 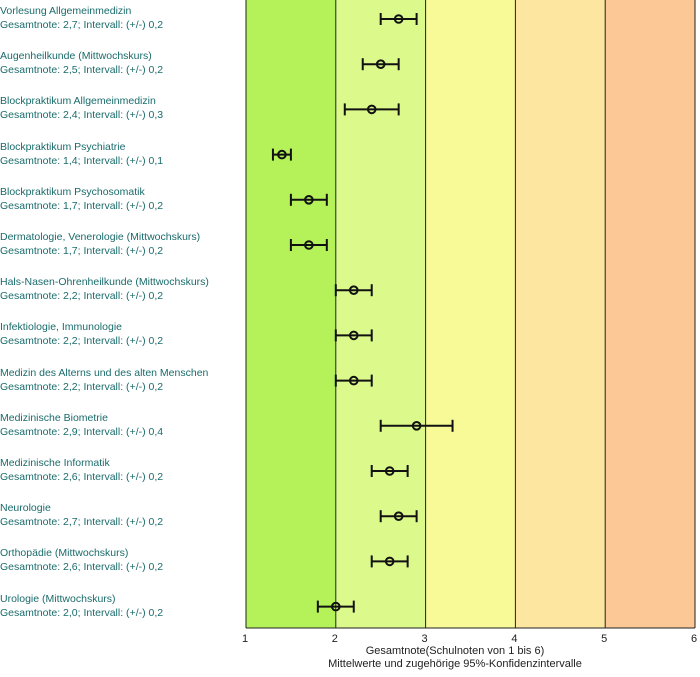 I want to click on course-stat: Gesamtnote: 2,0; Intervall: (+/-) 0,2, so click(x=82, y=612).